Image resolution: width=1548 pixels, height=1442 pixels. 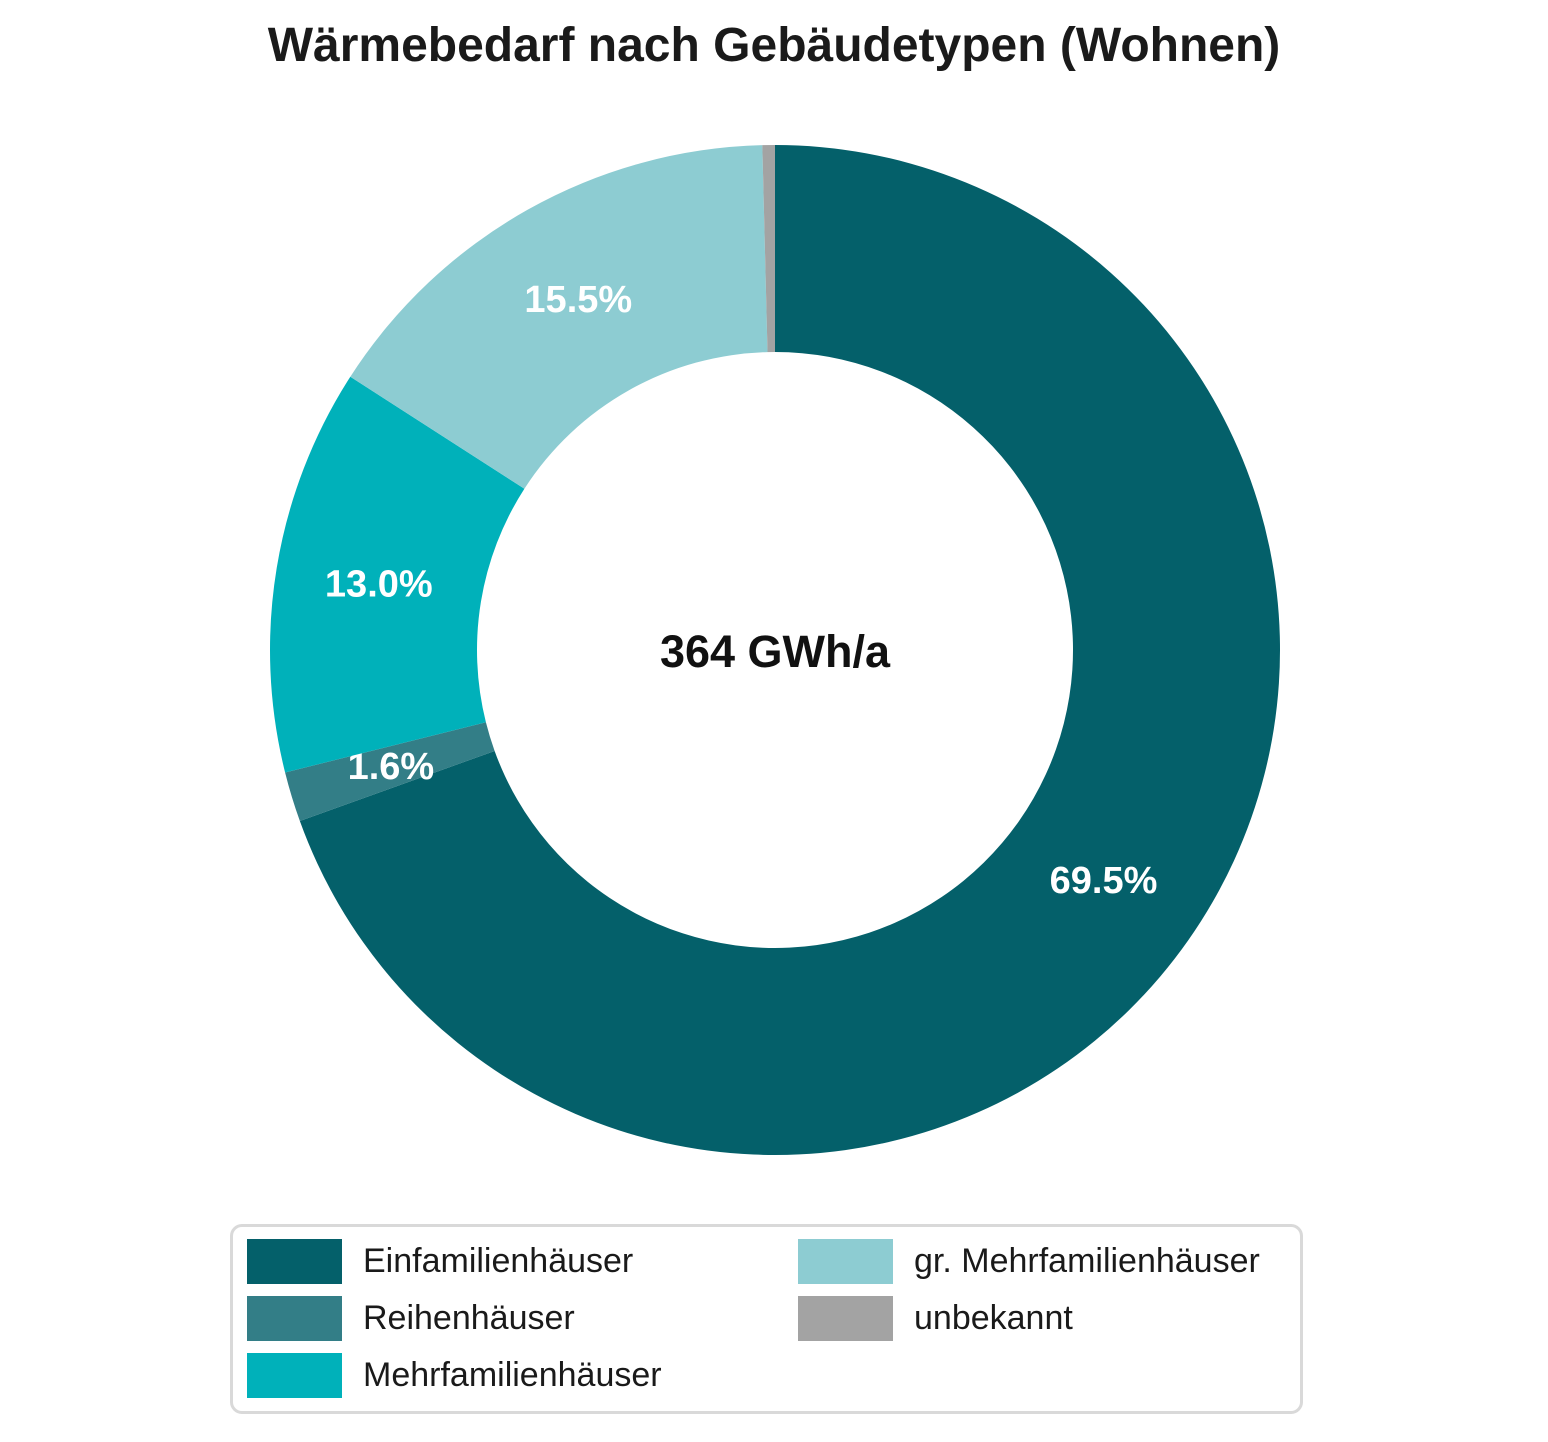 I want to click on legend-item-4: unbekannt, so click(x=935, y=1318).